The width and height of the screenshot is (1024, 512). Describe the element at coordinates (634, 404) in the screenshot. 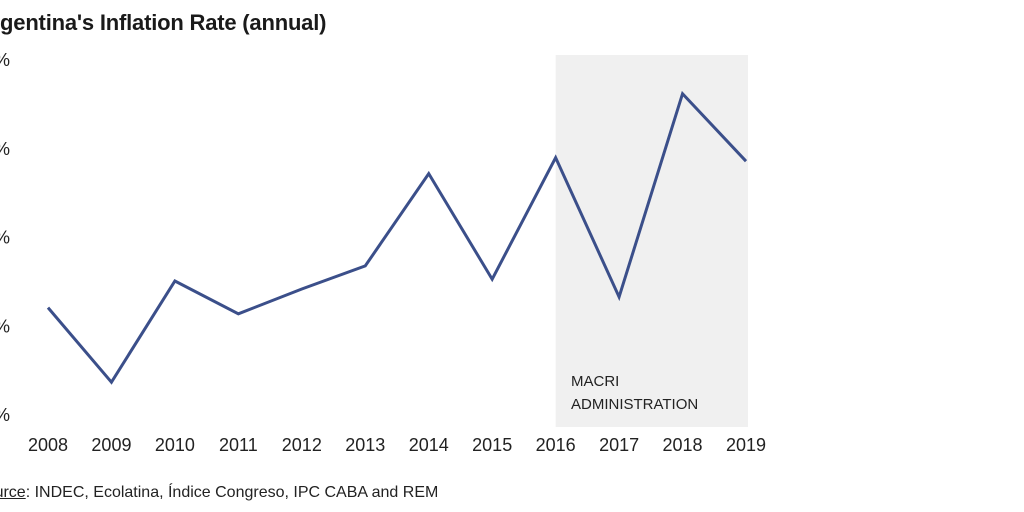

I see `annotation-line-2: ADMINISTRATION` at that location.